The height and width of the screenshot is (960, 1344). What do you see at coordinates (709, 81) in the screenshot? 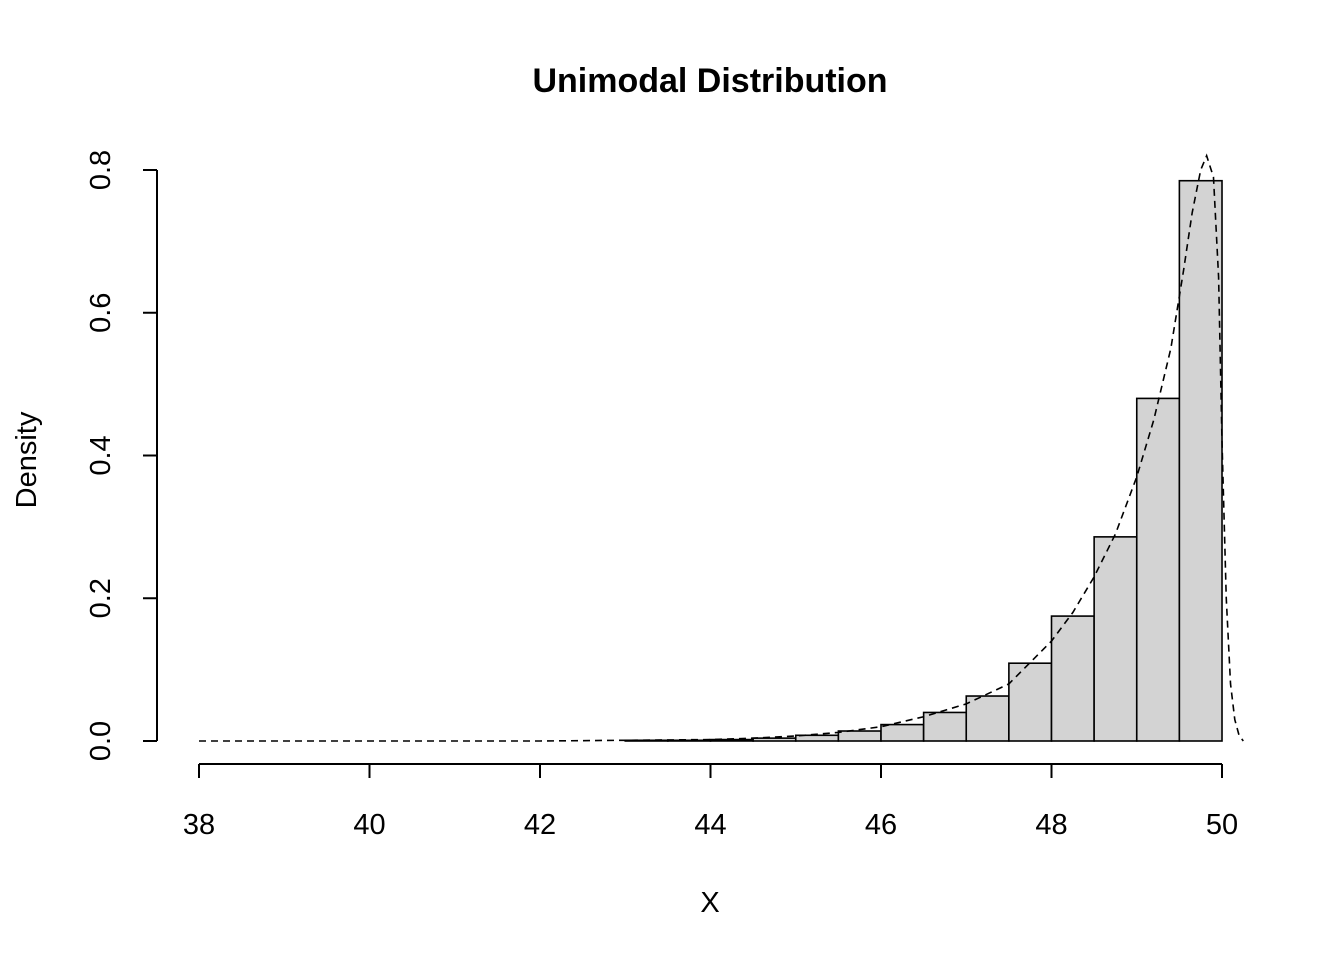
I see `chart-title: Unimodal Distribution` at bounding box center [709, 81].